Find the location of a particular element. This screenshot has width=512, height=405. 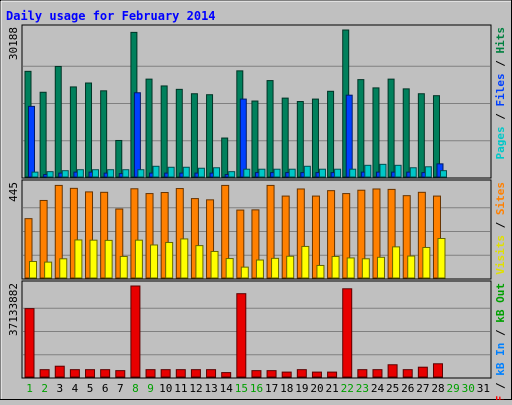

day-label-4: 4 is located at coordinates (75, 388).